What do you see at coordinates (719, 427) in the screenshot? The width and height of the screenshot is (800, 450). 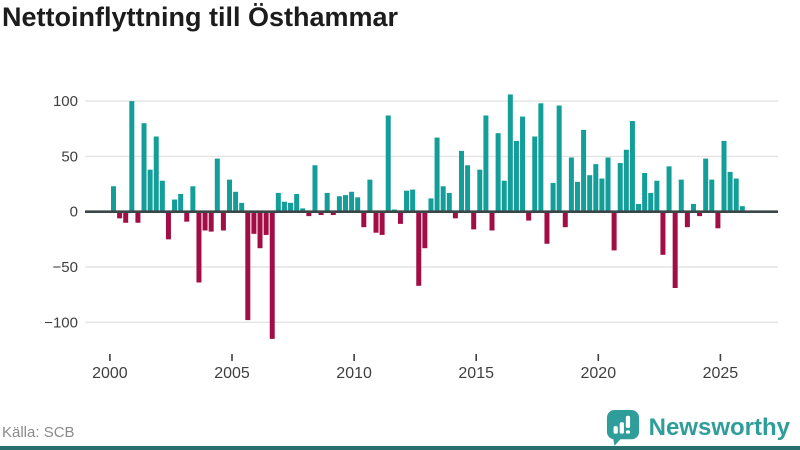 I see `newsworthy-wordmark: Newsworthy` at bounding box center [719, 427].